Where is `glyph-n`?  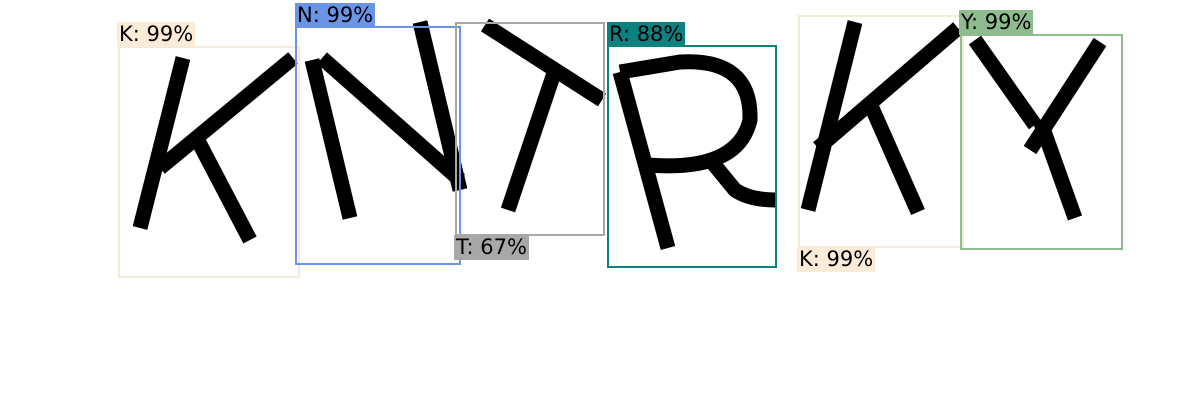 glyph-n is located at coordinates (386, 120).